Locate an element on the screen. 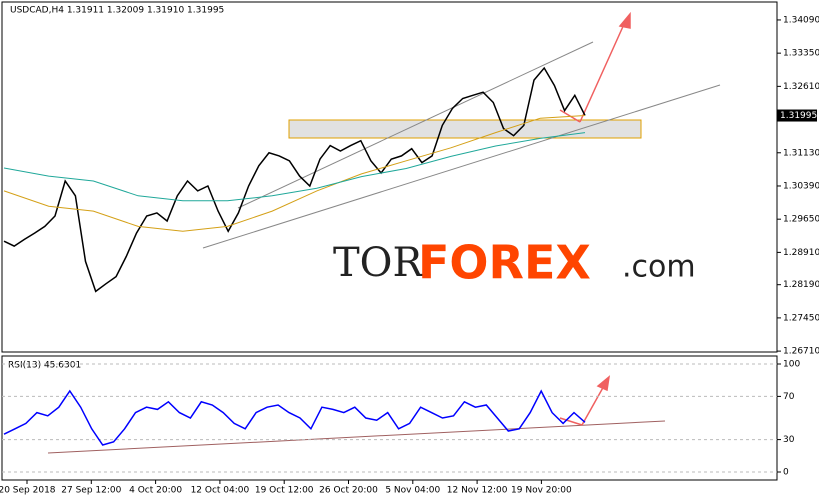  y-tick-label: 100 is located at coordinates (791, 364).